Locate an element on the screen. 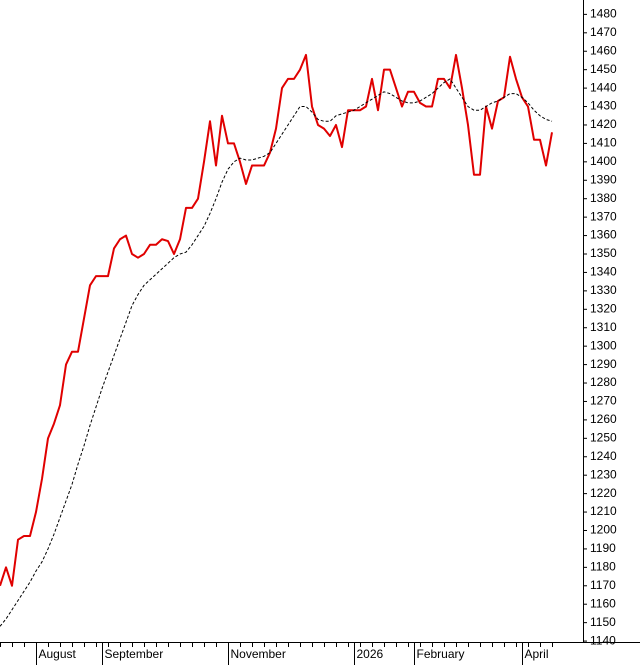 The height and width of the screenshot is (670, 640). y-tick-label: 1260 is located at coordinates (603, 419).